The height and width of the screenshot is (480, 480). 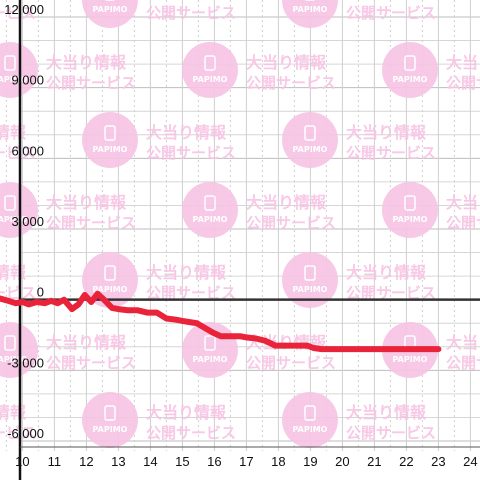 I want to click on x-tick-label: 10, so click(x=22, y=461).